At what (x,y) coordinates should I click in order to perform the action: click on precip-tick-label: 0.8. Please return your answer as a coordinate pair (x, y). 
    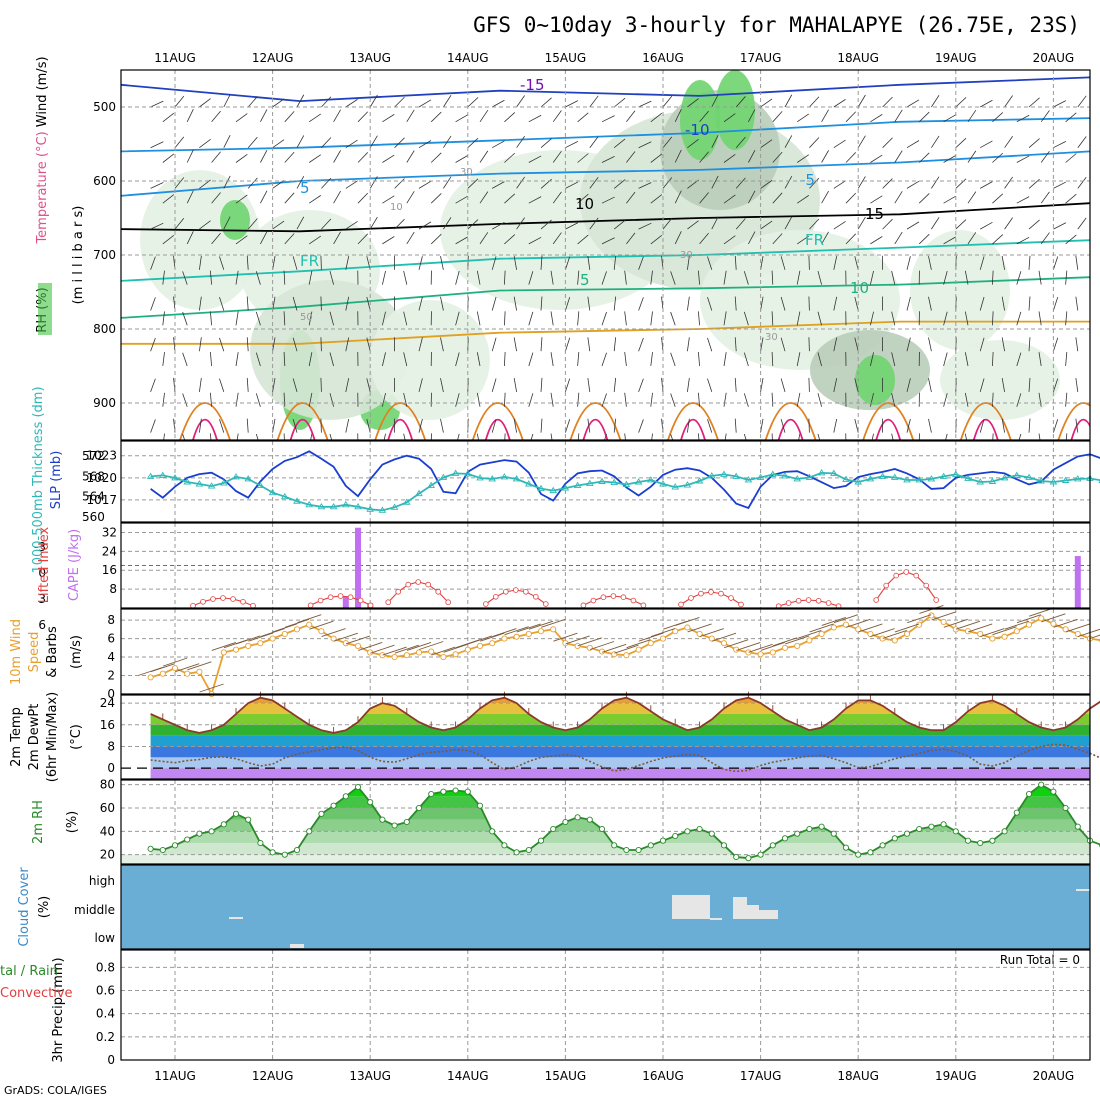
    Looking at the image, I should click on (105, 967).